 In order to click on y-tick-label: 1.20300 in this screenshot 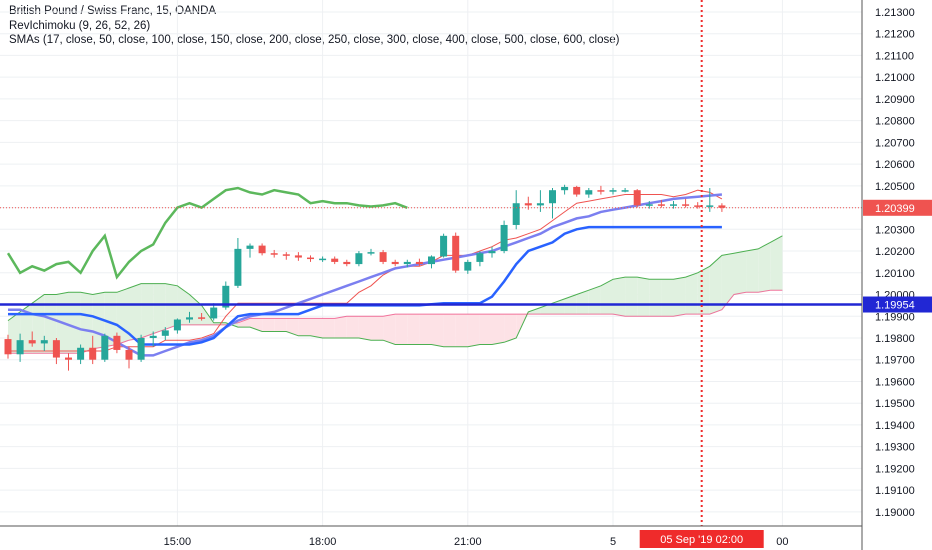, I will do `click(895, 230)`.